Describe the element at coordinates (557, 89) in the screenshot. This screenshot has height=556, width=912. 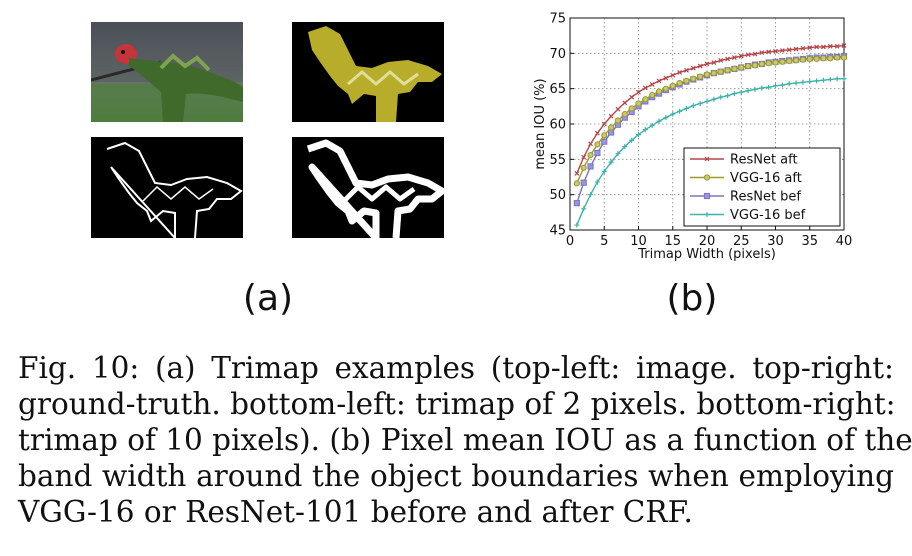
I see `y-tick-label: 65` at that location.